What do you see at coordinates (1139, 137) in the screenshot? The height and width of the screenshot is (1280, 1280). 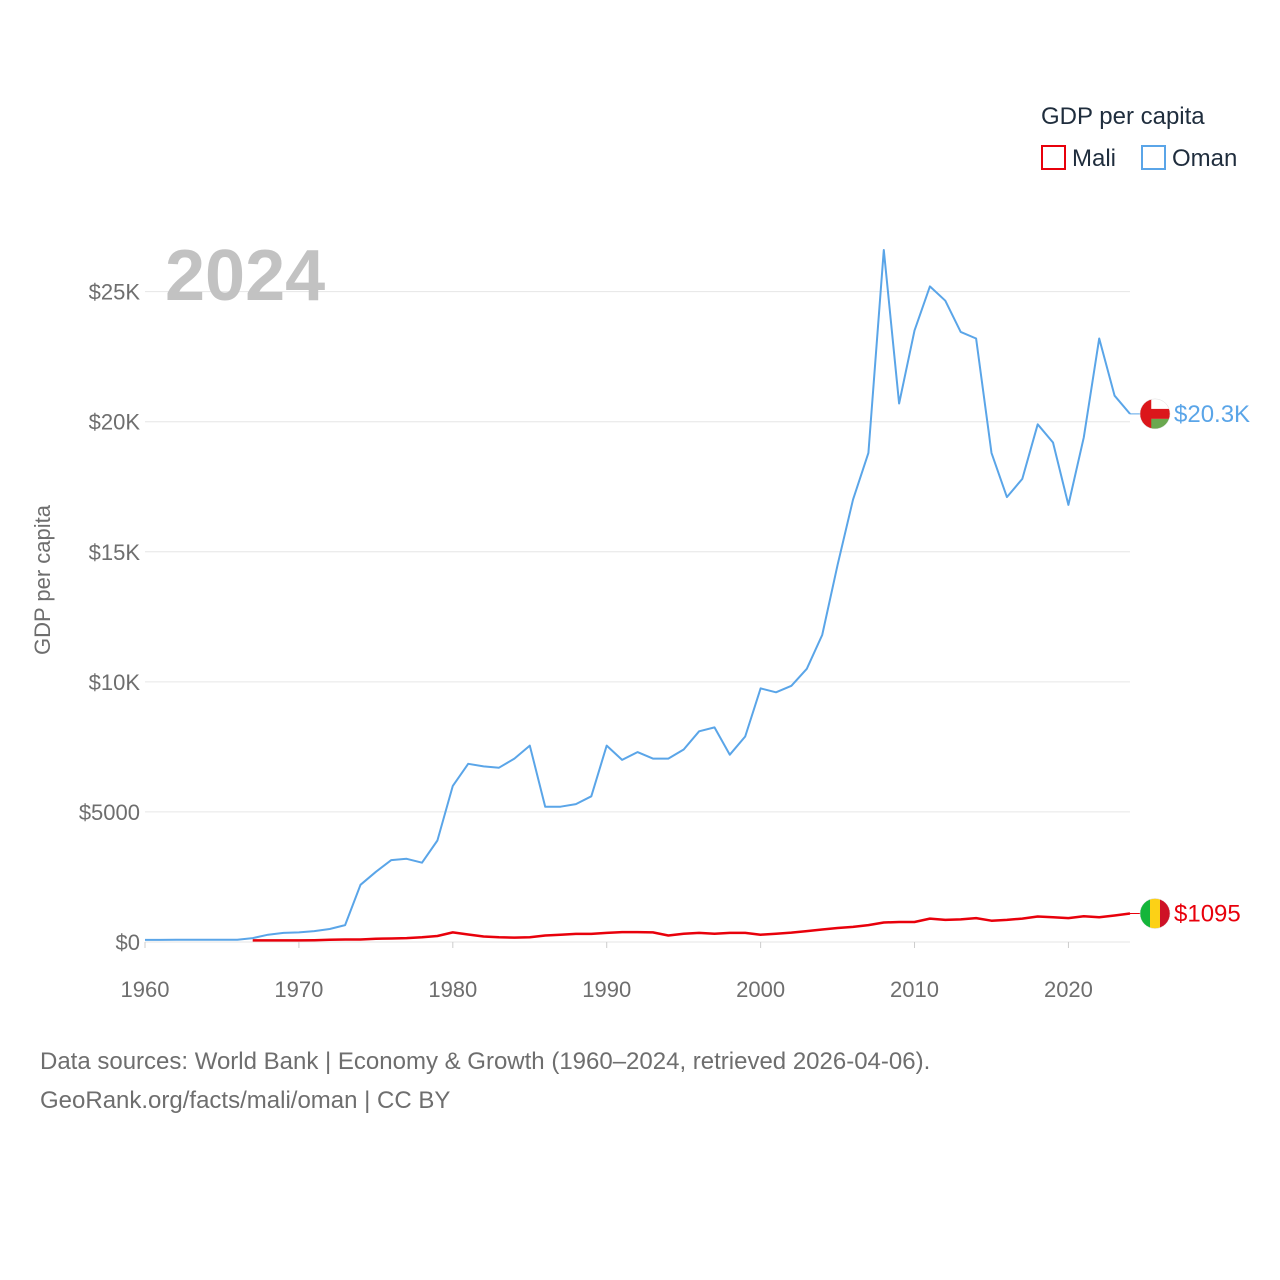 I see `legend: GDP per capita Mali Oman` at bounding box center [1139, 137].